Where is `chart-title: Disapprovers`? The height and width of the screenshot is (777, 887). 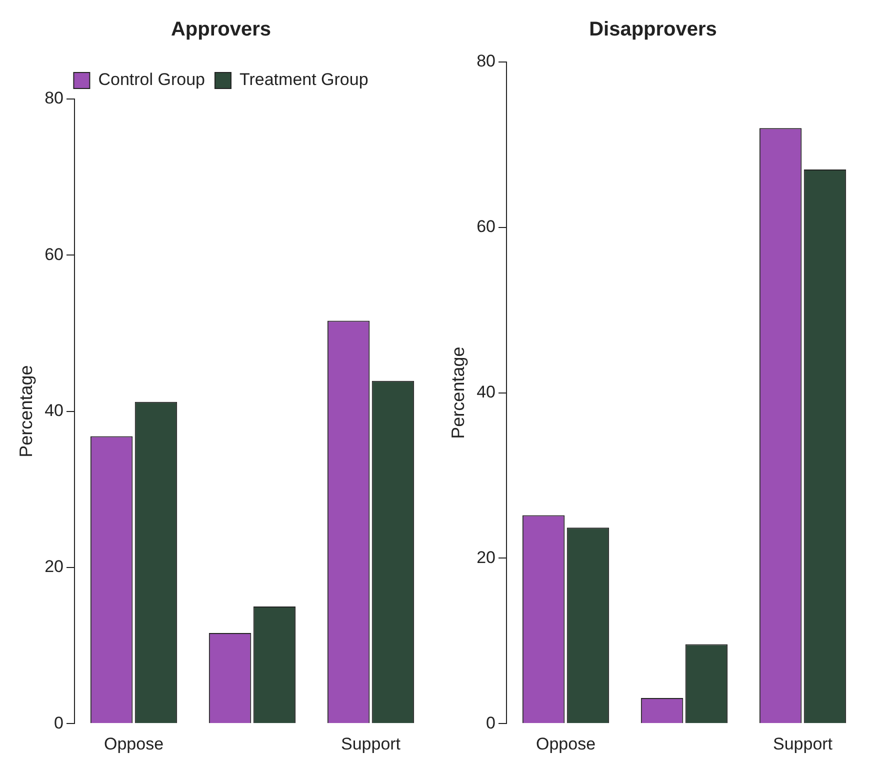 chart-title: Disapprovers is located at coordinates (653, 29).